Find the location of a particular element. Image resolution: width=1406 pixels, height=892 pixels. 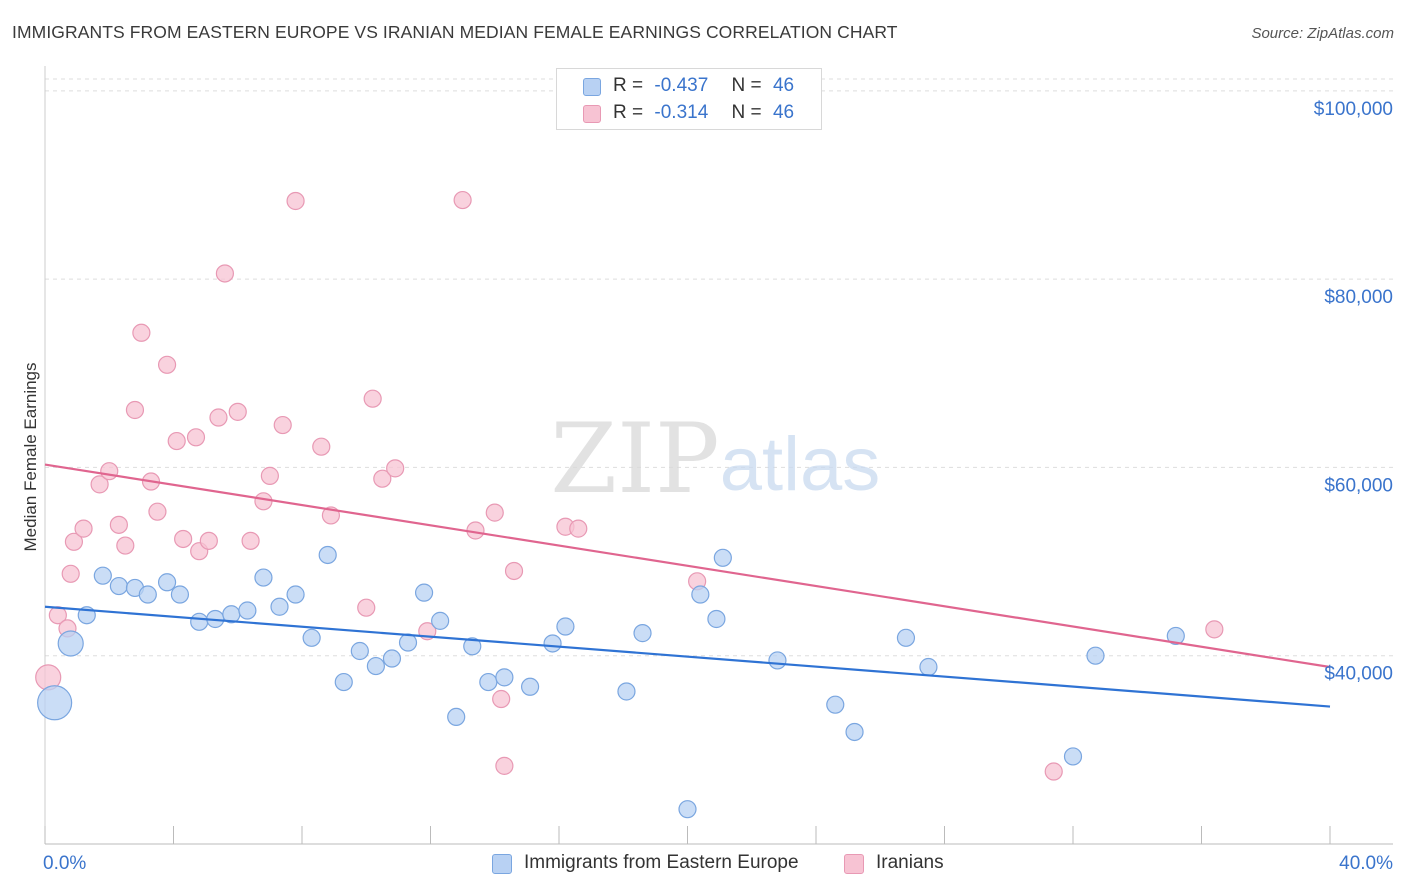

r-value: -0.437 is located at coordinates (681, 85).